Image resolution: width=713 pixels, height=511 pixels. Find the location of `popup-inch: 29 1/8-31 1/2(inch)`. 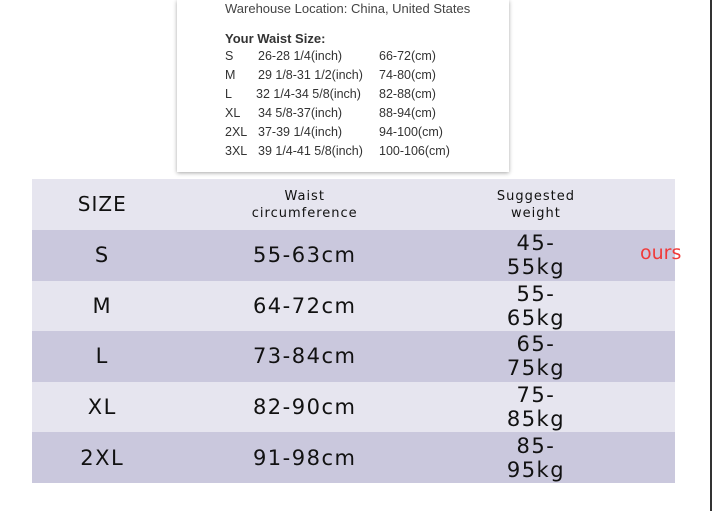

popup-inch: 29 1/8-31 1/2(inch) is located at coordinates (310, 75).